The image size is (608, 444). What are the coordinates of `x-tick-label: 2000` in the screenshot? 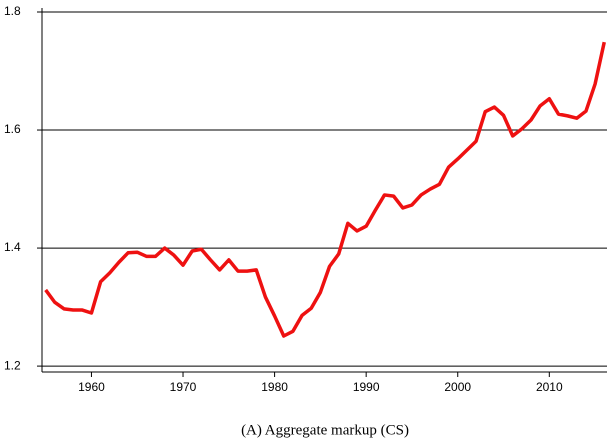 It's located at (457, 387).